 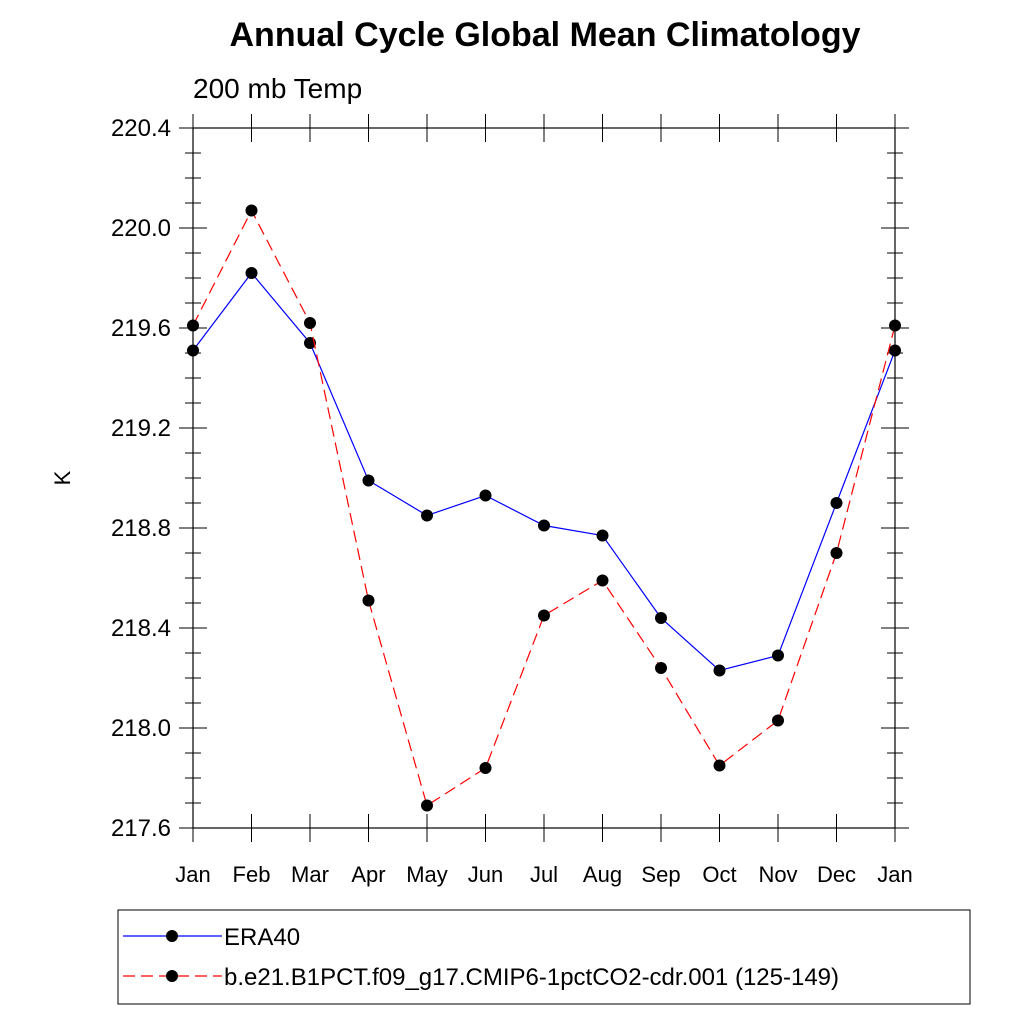 I want to click on x-tick-label: Feb, so click(x=252, y=874).